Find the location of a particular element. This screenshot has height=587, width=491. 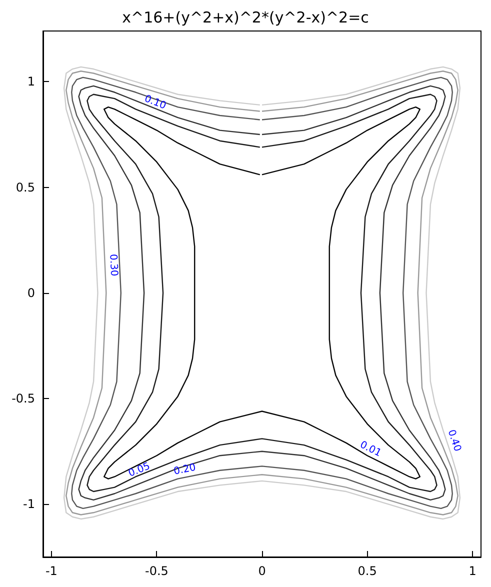

annotation: 0.20 is located at coordinates (184, 470).